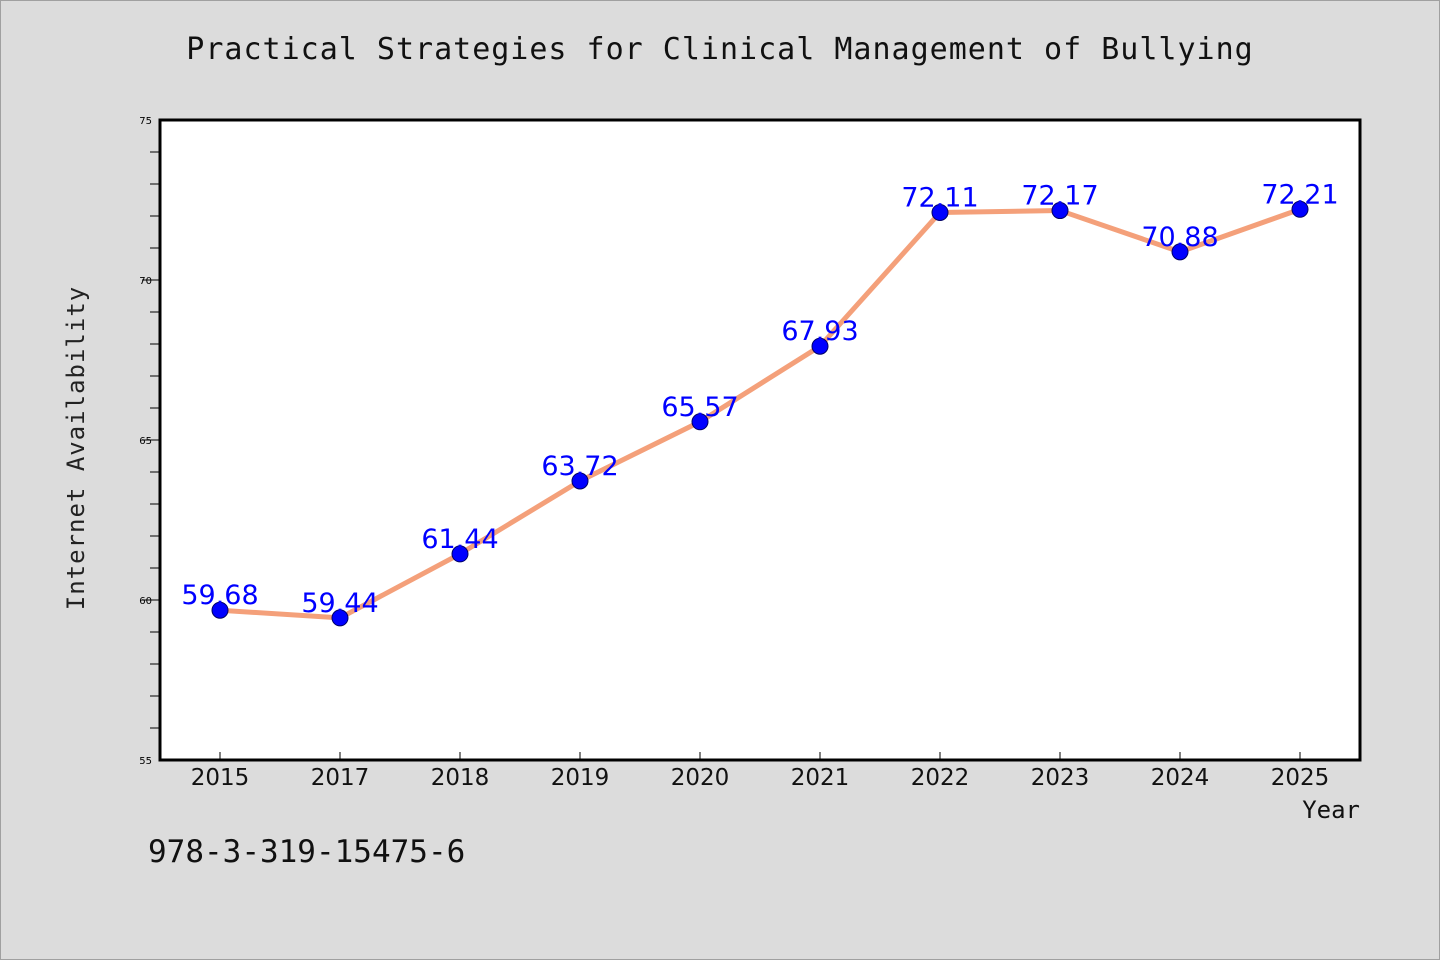 The height and width of the screenshot is (960, 1440). What do you see at coordinates (1059, 196) in the screenshot?
I see `data-label: 72.17` at bounding box center [1059, 196].